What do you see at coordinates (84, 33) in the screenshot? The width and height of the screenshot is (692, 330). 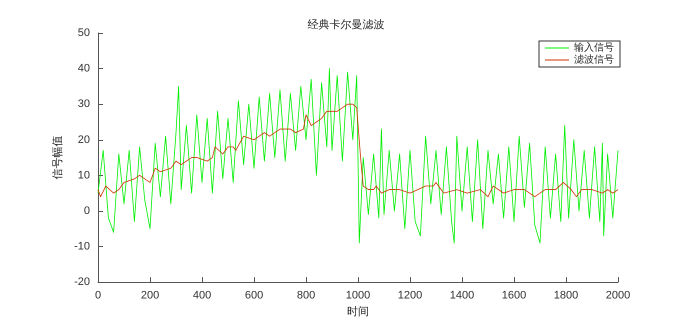 I see `y-tick-label: 50` at bounding box center [84, 33].